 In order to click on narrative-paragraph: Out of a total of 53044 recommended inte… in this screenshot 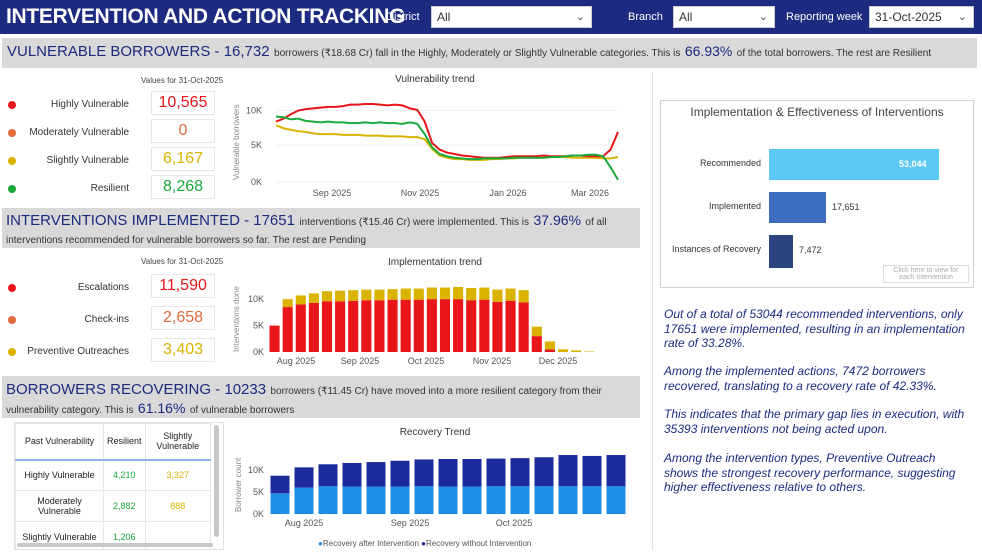, I will do `click(814, 328)`.